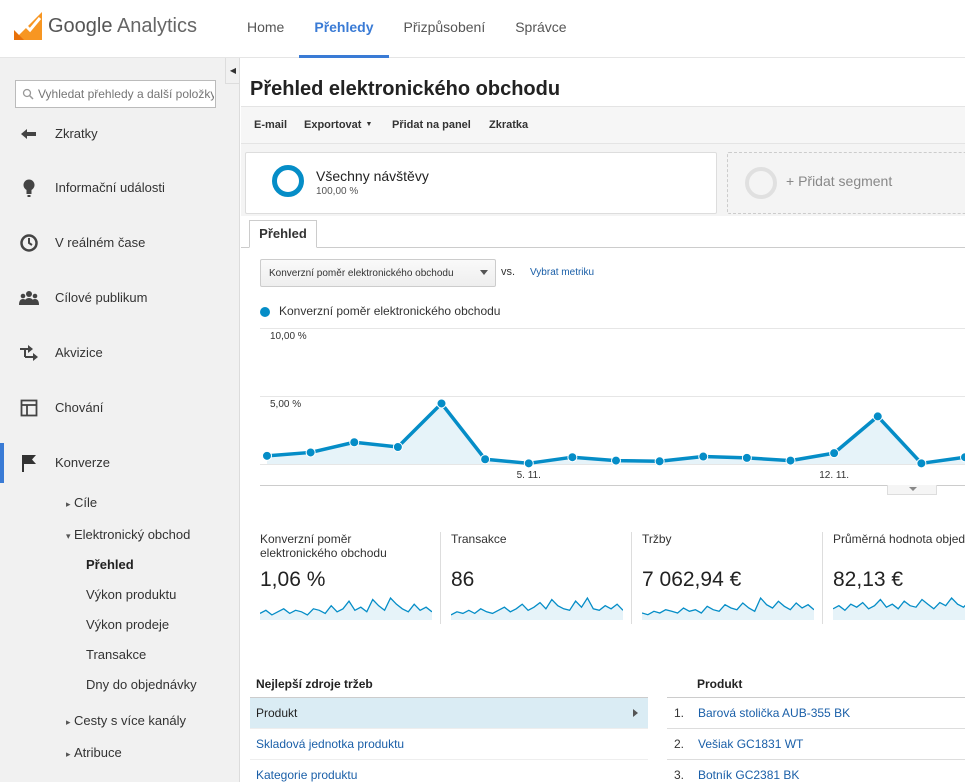 The width and height of the screenshot is (965, 782). I want to click on sparkline-area, so click(346, 609).